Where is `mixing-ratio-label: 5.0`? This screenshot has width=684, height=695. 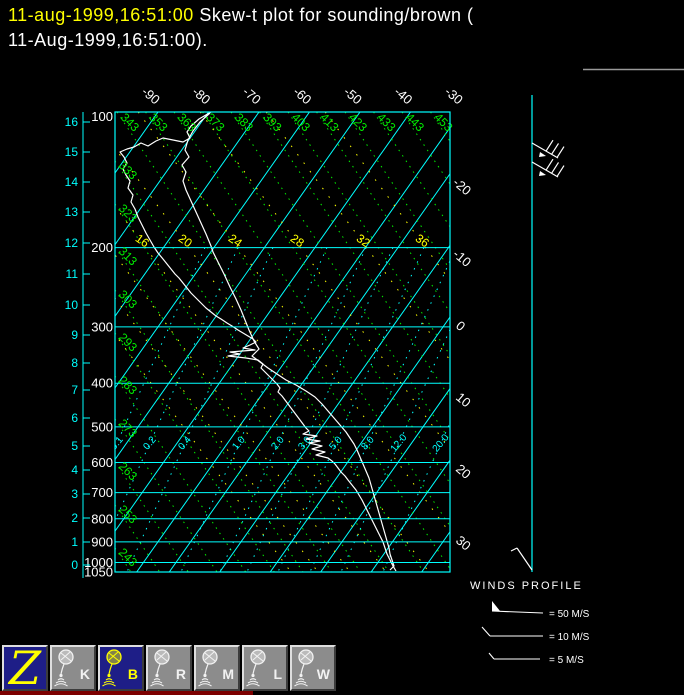
mixing-ratio-label: 5.0 is located at coordinates (336, 443).